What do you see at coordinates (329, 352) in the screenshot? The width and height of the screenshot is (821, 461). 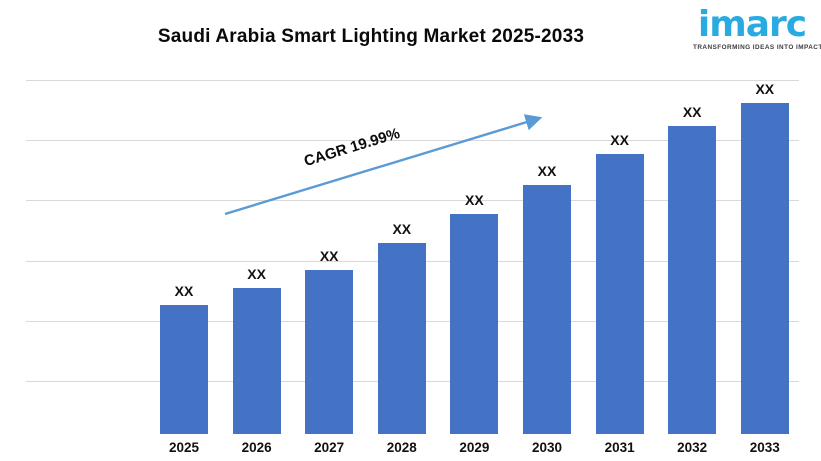 I see `bar-2027` at bounding box center [329, 352].